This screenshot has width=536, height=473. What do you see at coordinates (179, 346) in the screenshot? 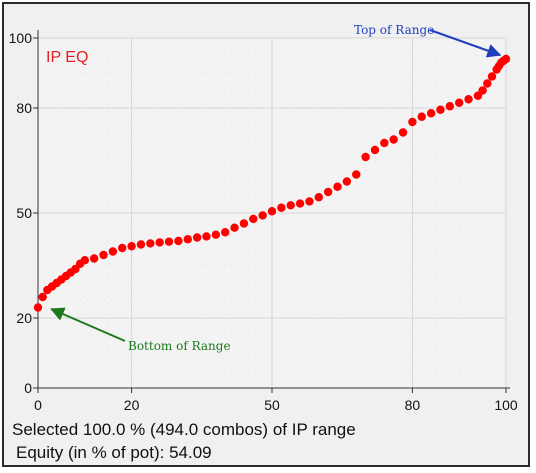
I see `annotation-bottom-of-range: Bottom of Range` at bounding box center [179, 346].